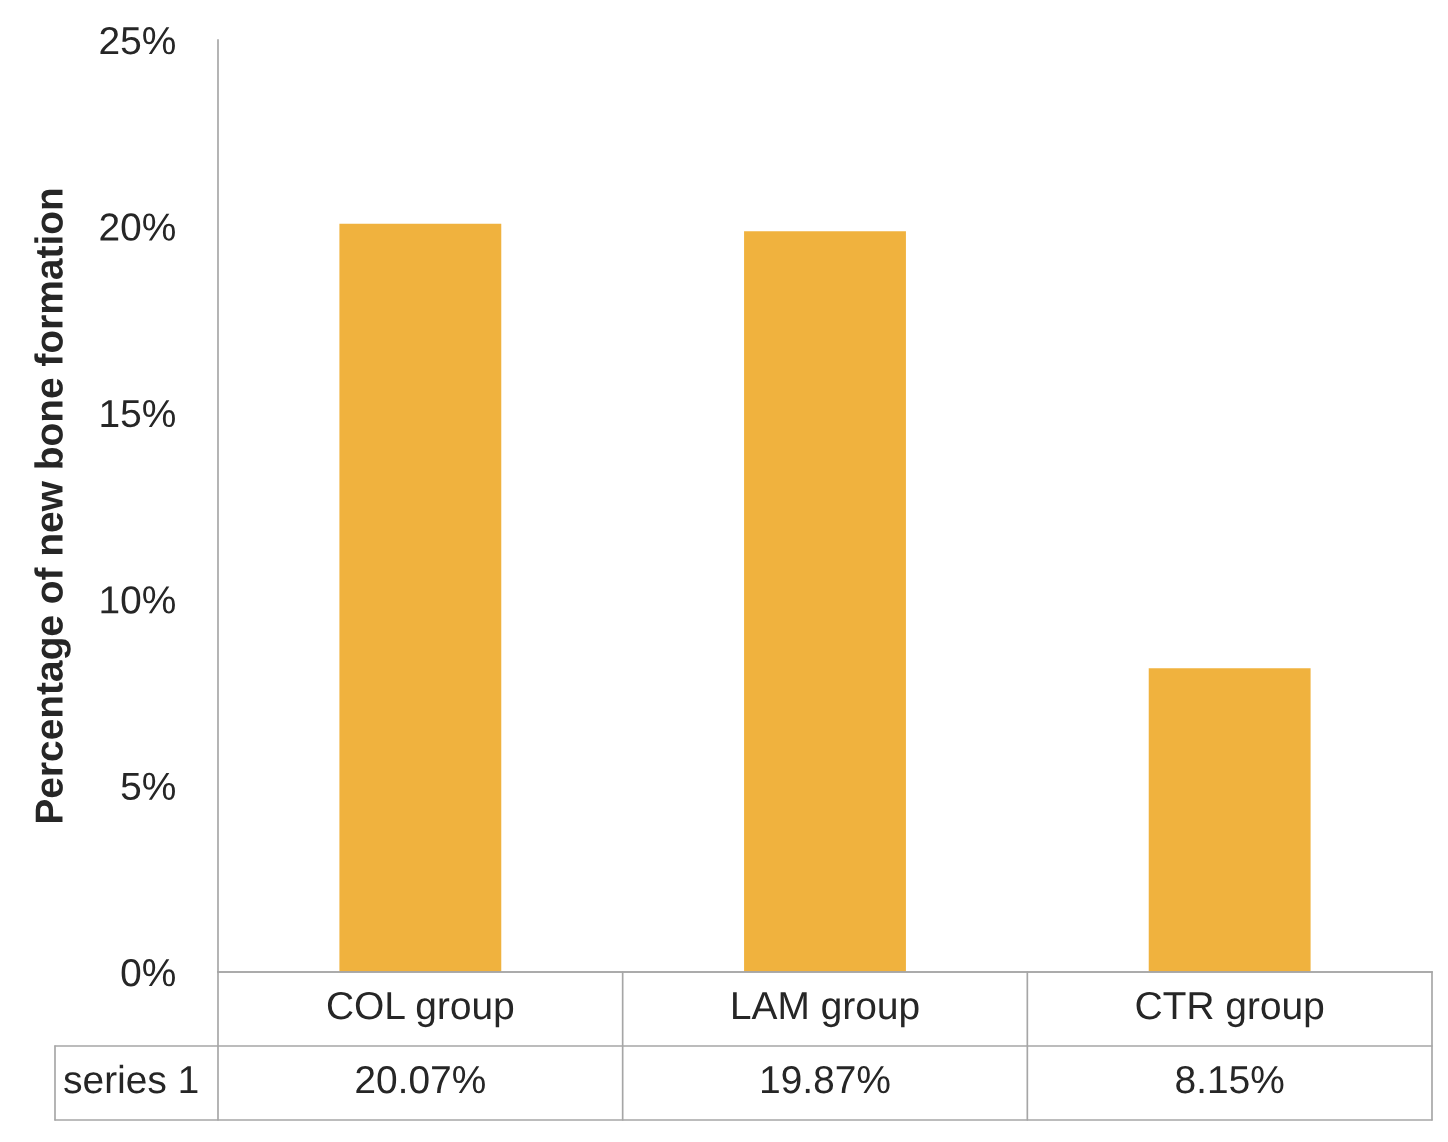 This screenshot has width=1448, height=1142. Describe the element at coordinates (1230, 1009) in the screenshot. I see `x-tick-label: CTR group` at that location.